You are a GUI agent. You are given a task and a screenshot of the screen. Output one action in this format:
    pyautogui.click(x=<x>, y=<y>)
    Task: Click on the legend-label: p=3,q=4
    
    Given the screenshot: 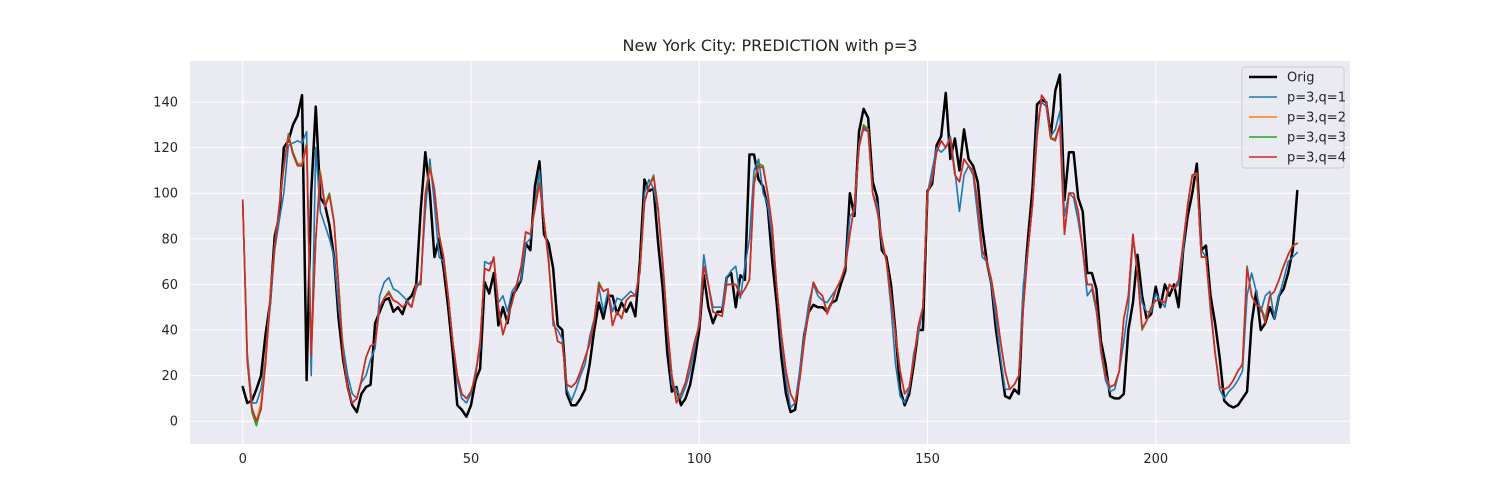 What is the action you would take?
    pyautogui.click(x=1316, y=158)
    